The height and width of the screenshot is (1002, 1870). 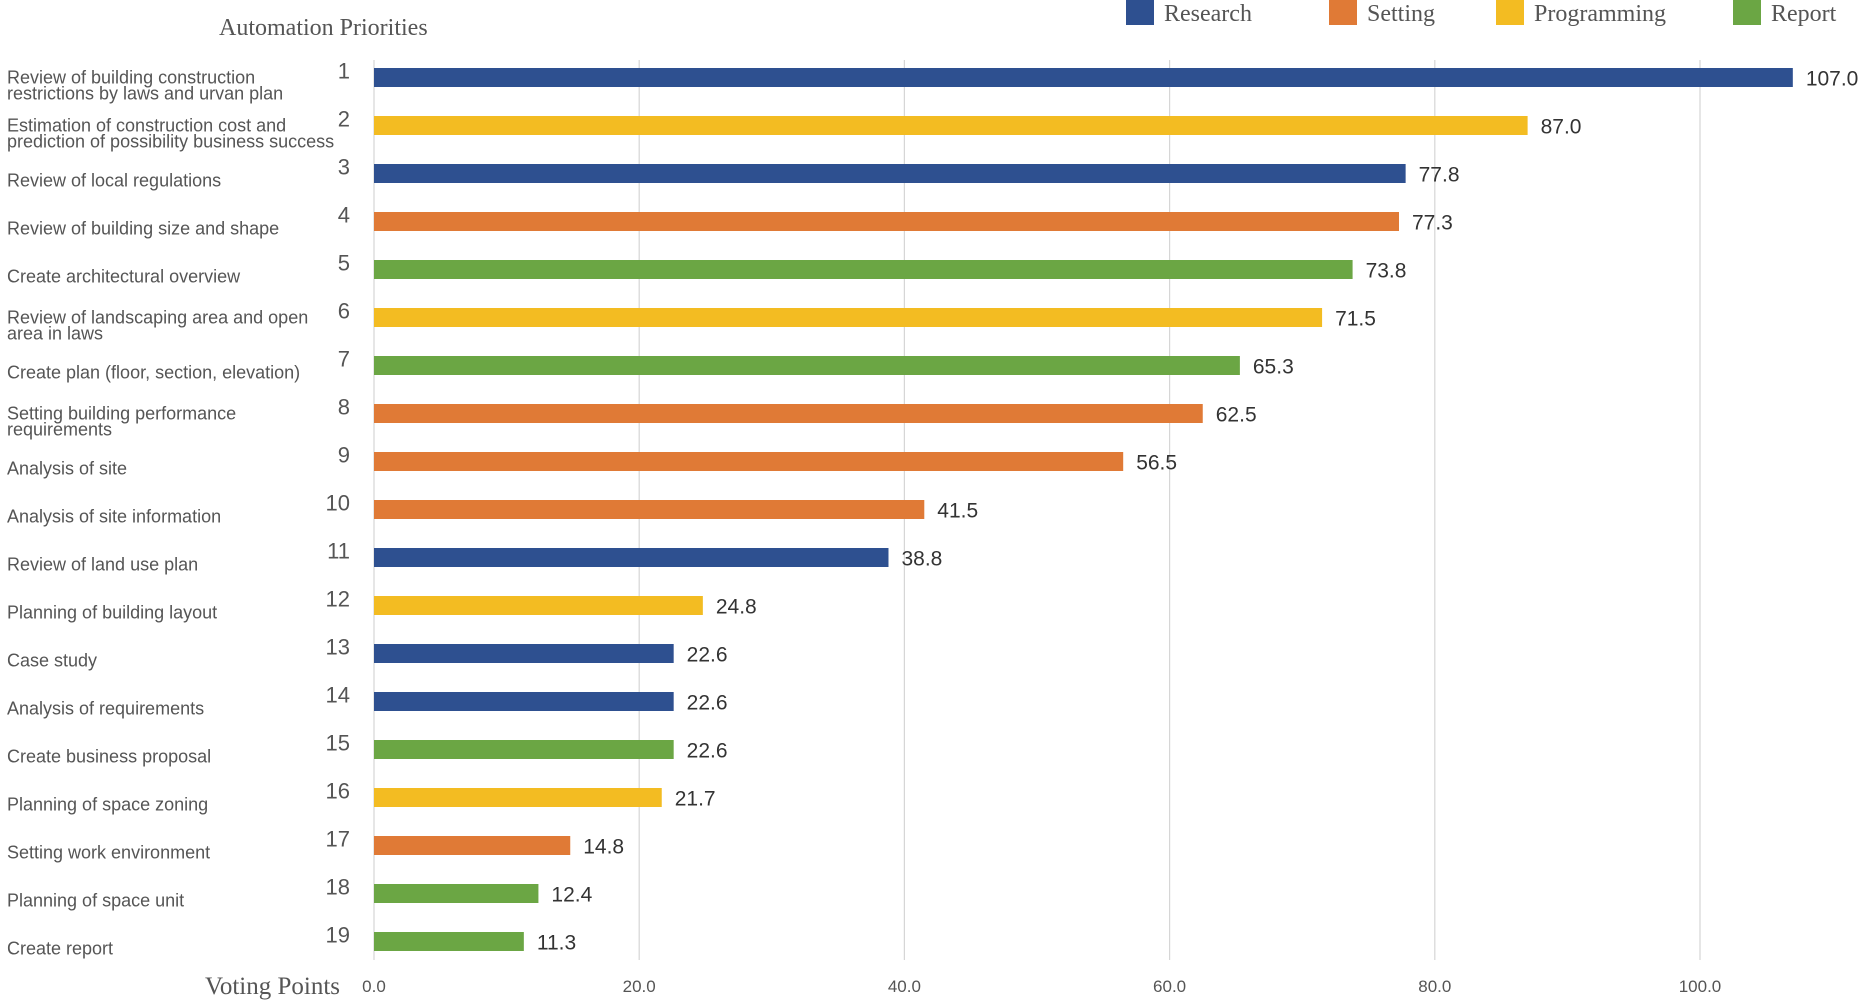 I want to click on category-label: Setting work environment, so click(x=108, y=853).